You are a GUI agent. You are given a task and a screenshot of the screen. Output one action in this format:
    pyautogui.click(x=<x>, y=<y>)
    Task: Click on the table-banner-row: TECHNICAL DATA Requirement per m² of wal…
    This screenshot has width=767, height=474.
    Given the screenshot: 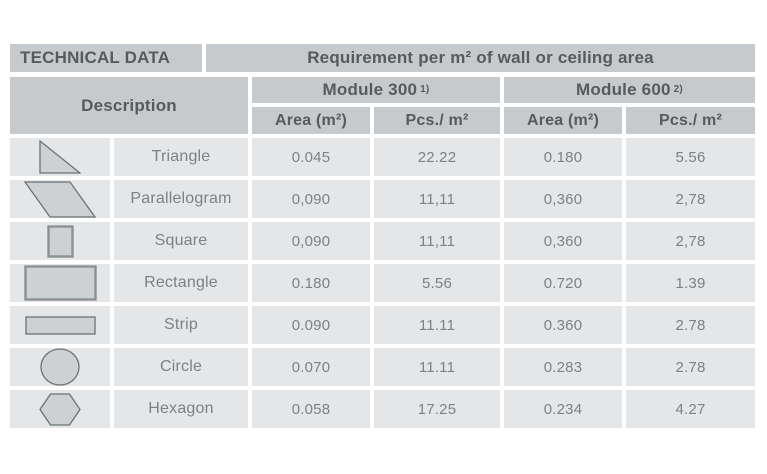 What is the action you would take?
    pyautogui.click(x=382, y=58)
    